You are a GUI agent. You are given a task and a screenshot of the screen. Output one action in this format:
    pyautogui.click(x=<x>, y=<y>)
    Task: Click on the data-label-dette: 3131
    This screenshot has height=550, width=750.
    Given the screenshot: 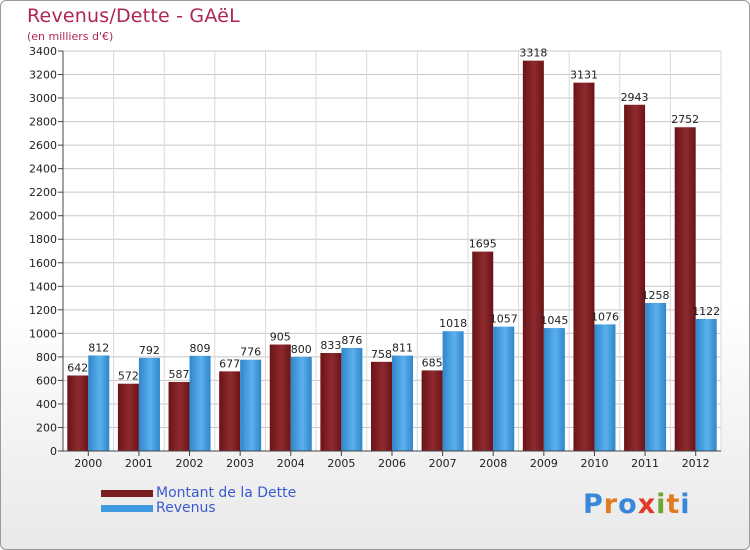 What is the action you would take?
    pyautogui.click(x=584, y=75)
    